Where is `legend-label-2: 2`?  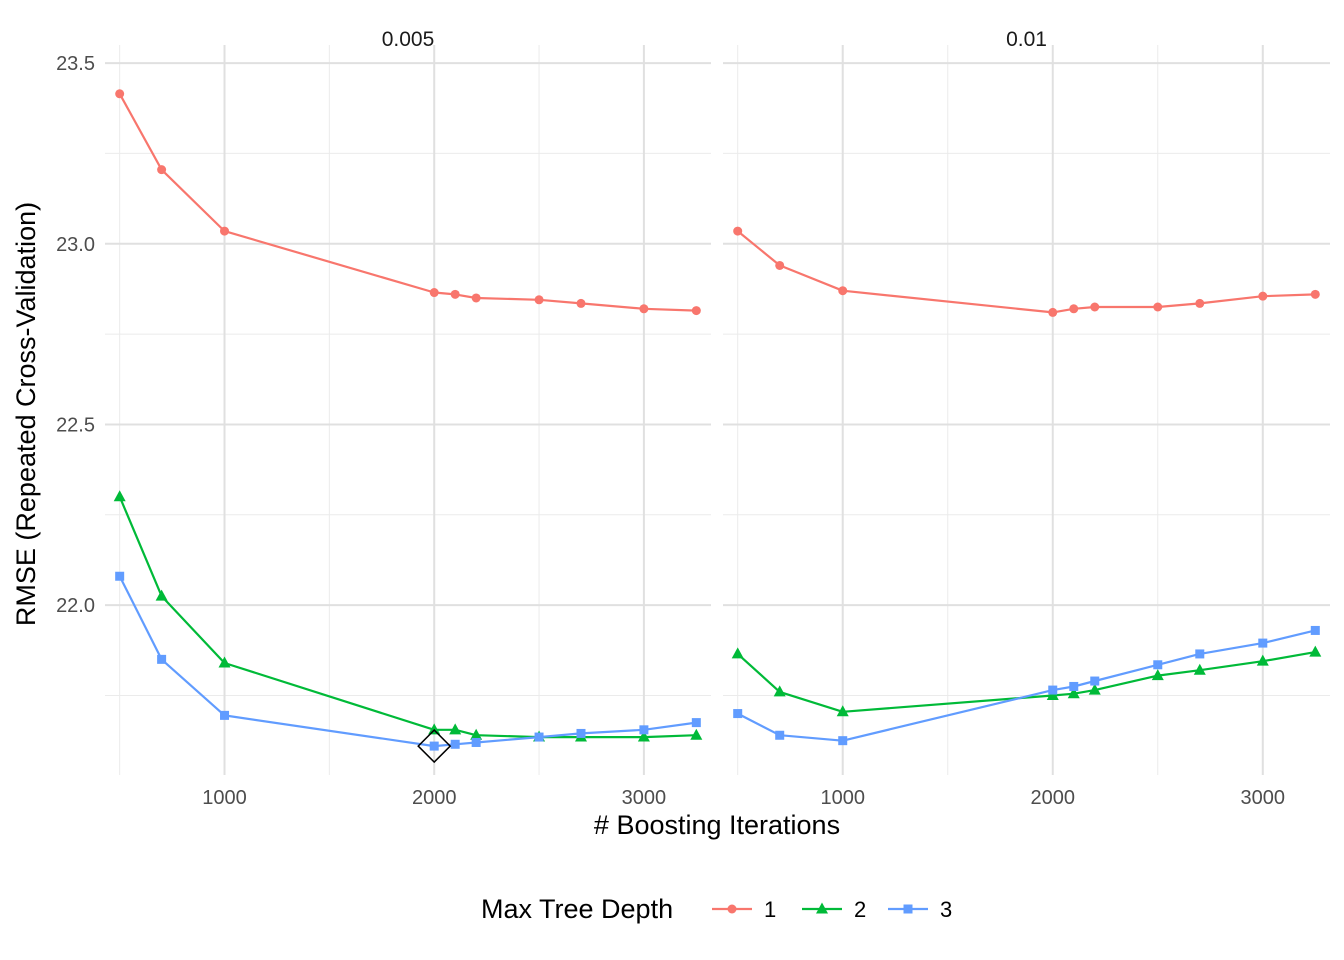 legend-label-2: 2 is located at coordinates (860, 909).